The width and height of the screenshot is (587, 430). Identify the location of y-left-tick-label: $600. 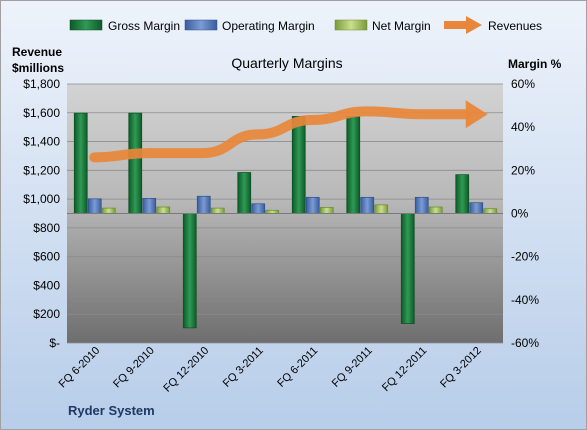
(46, 257).